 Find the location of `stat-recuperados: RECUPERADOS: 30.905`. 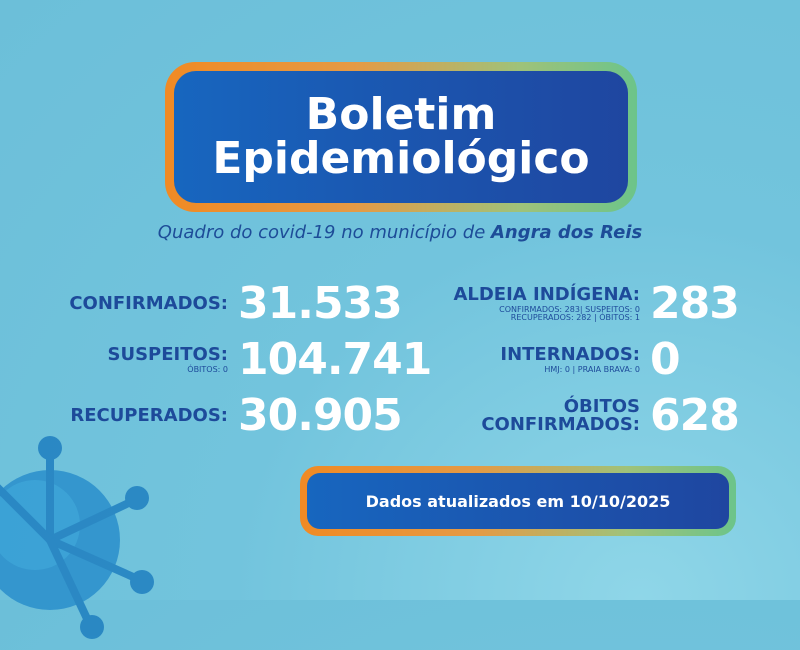

stat-recuperados: RECUPERADOS: 30.905 is located at coordinates (201, 415).